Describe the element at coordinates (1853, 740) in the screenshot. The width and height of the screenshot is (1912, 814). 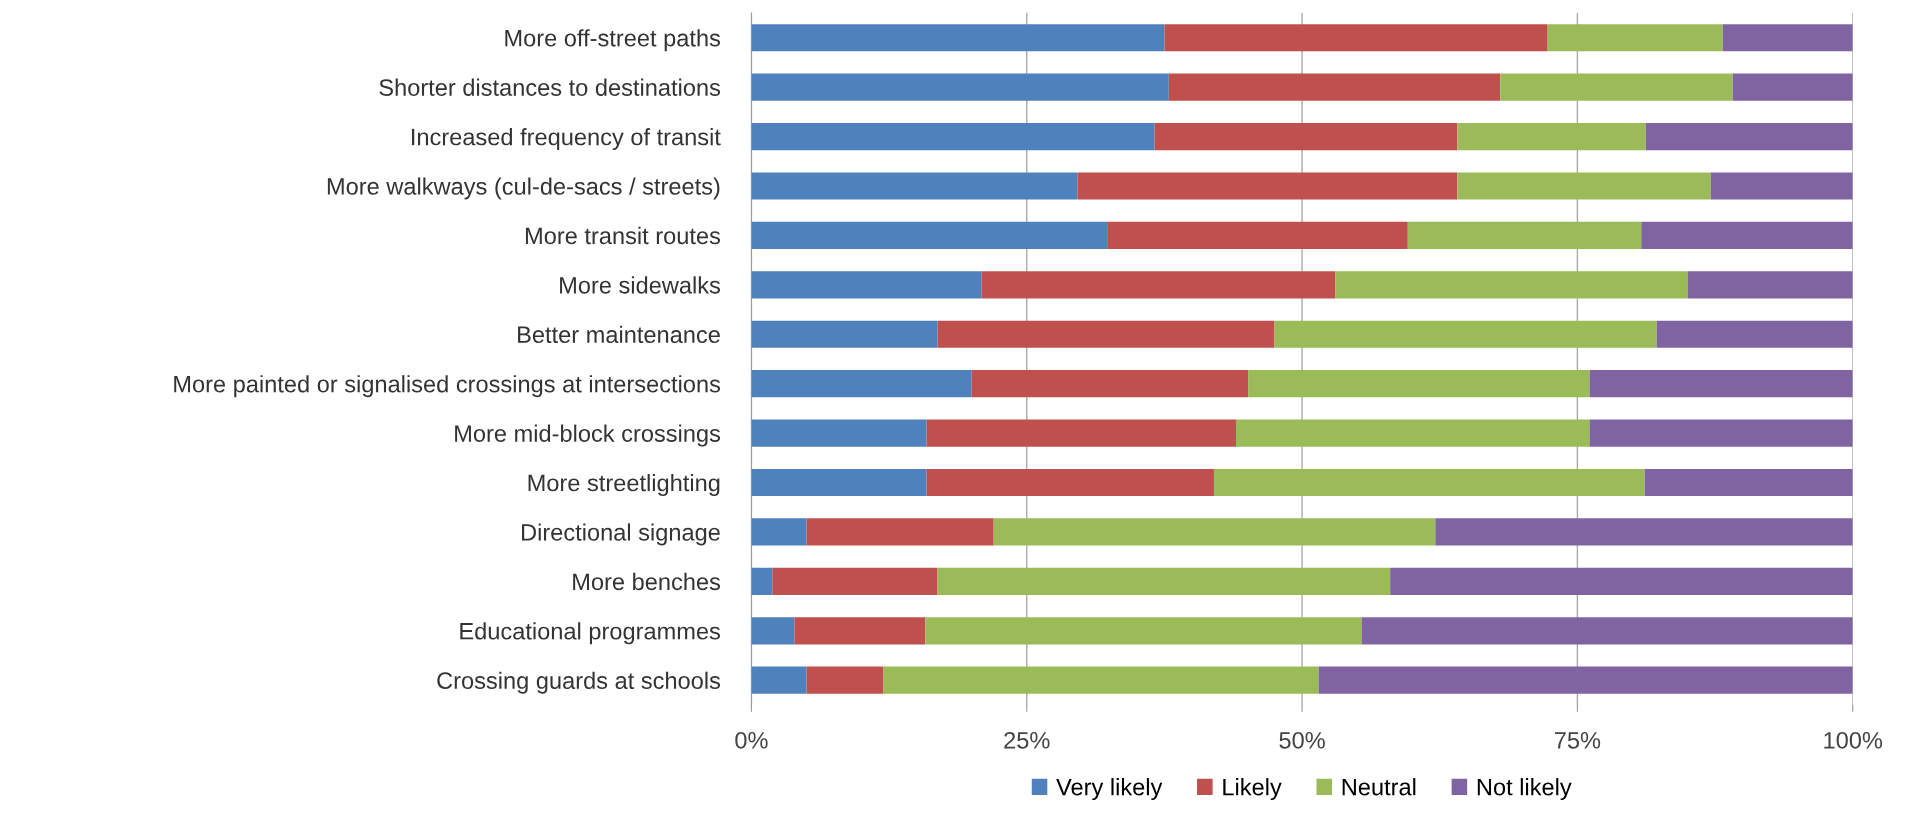
I see `x-tick-label: 100%` at that location.